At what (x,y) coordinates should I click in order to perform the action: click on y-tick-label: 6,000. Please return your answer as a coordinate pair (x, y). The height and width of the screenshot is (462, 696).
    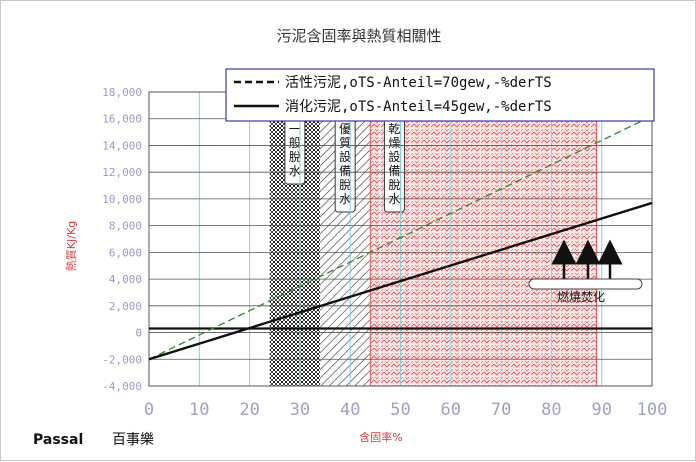
    Looking at the image, I should click on (125, 252).